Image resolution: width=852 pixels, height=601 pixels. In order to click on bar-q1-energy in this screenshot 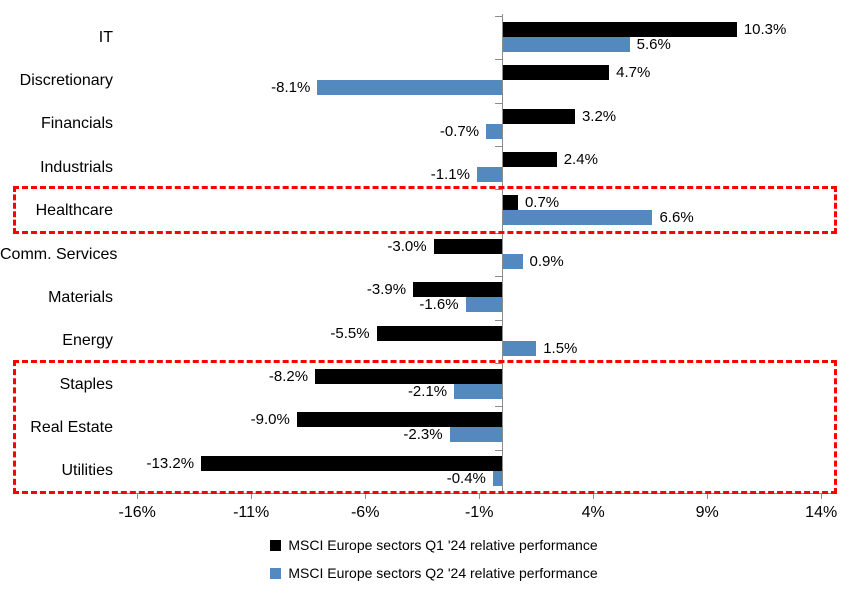, I will do `click(439, 333)`.